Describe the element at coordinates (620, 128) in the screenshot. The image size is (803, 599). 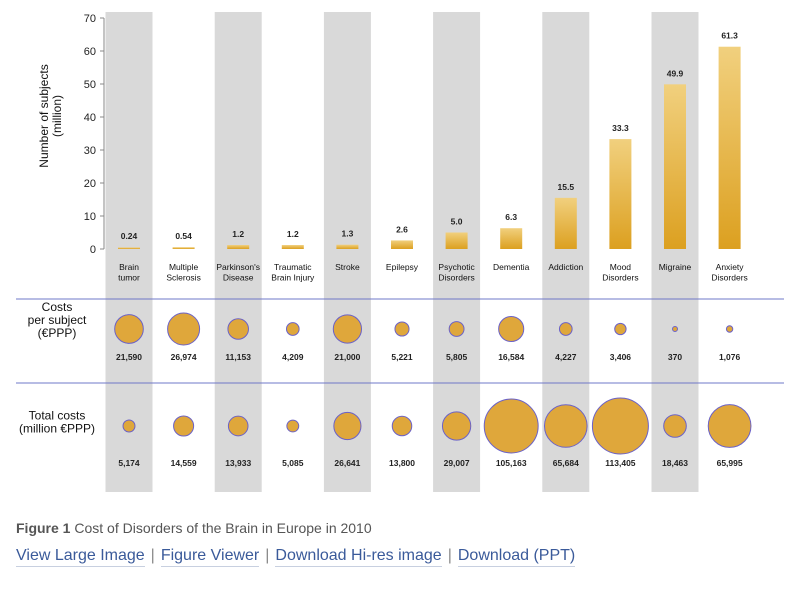
I see `bar-value-label: 33.3` at that location.